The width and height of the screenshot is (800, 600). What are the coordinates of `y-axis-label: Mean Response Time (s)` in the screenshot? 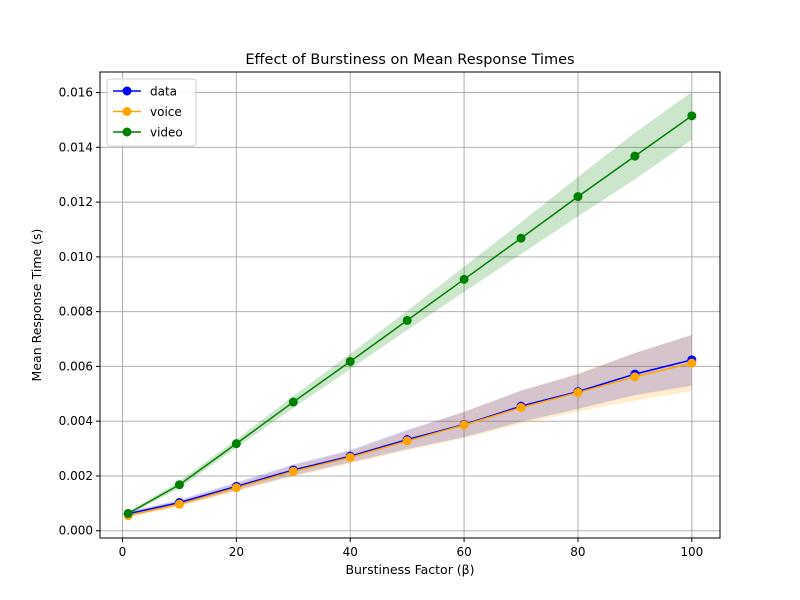 It's located at (36, 305).